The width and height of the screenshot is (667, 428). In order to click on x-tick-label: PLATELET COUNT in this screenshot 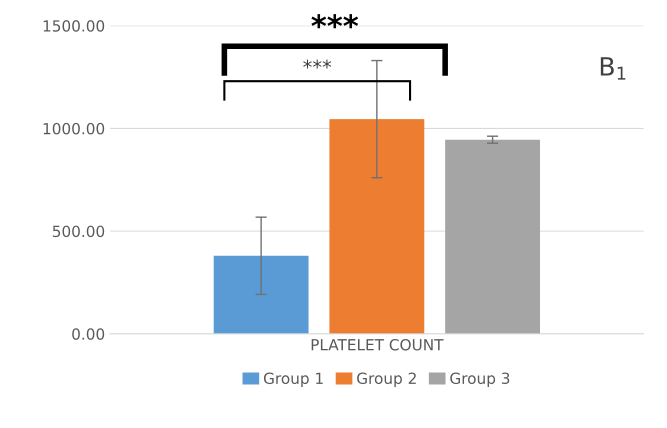, I will do `click(378, 344)`.